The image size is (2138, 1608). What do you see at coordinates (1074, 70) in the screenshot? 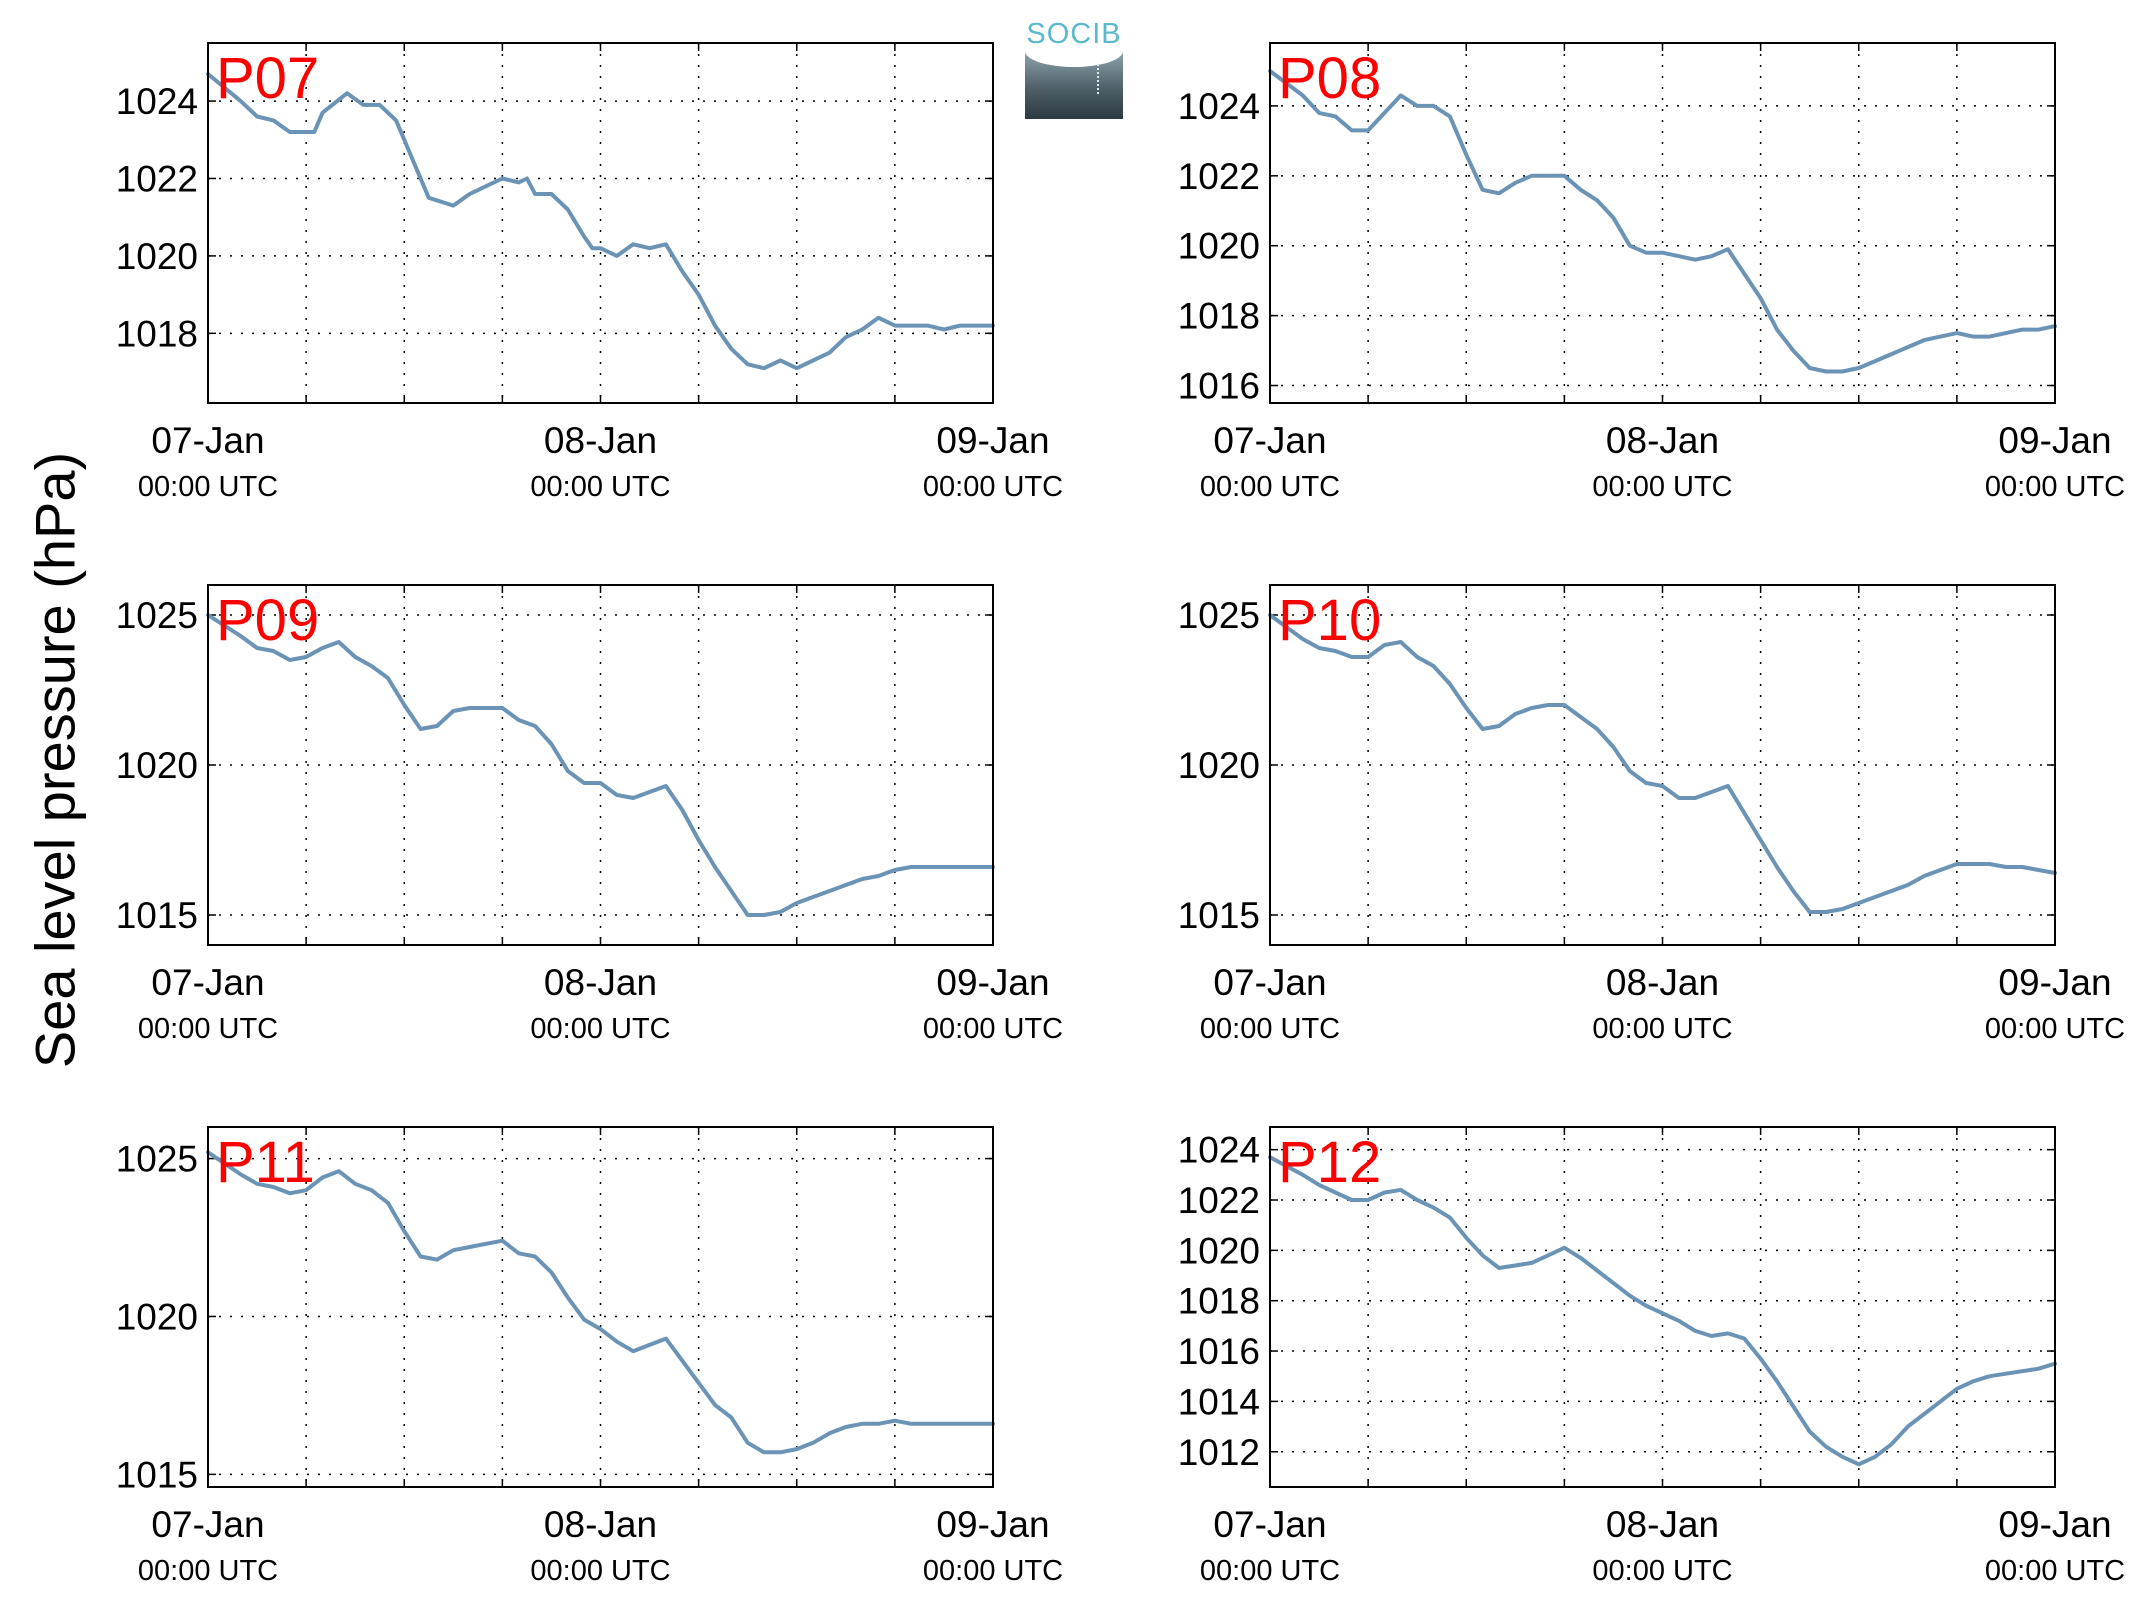
I see `socib-logo: SOCIB` at bounding box center [1074, 70].